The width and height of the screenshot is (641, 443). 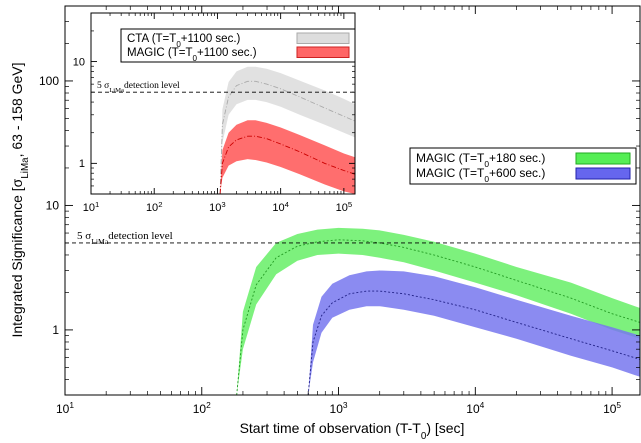 What do you see at coordinates (184, 41) in the screenshot?
I see `inset-legend-label-0: CTA (T=T0+1100 sec.)` at bounding box center [184, 41].